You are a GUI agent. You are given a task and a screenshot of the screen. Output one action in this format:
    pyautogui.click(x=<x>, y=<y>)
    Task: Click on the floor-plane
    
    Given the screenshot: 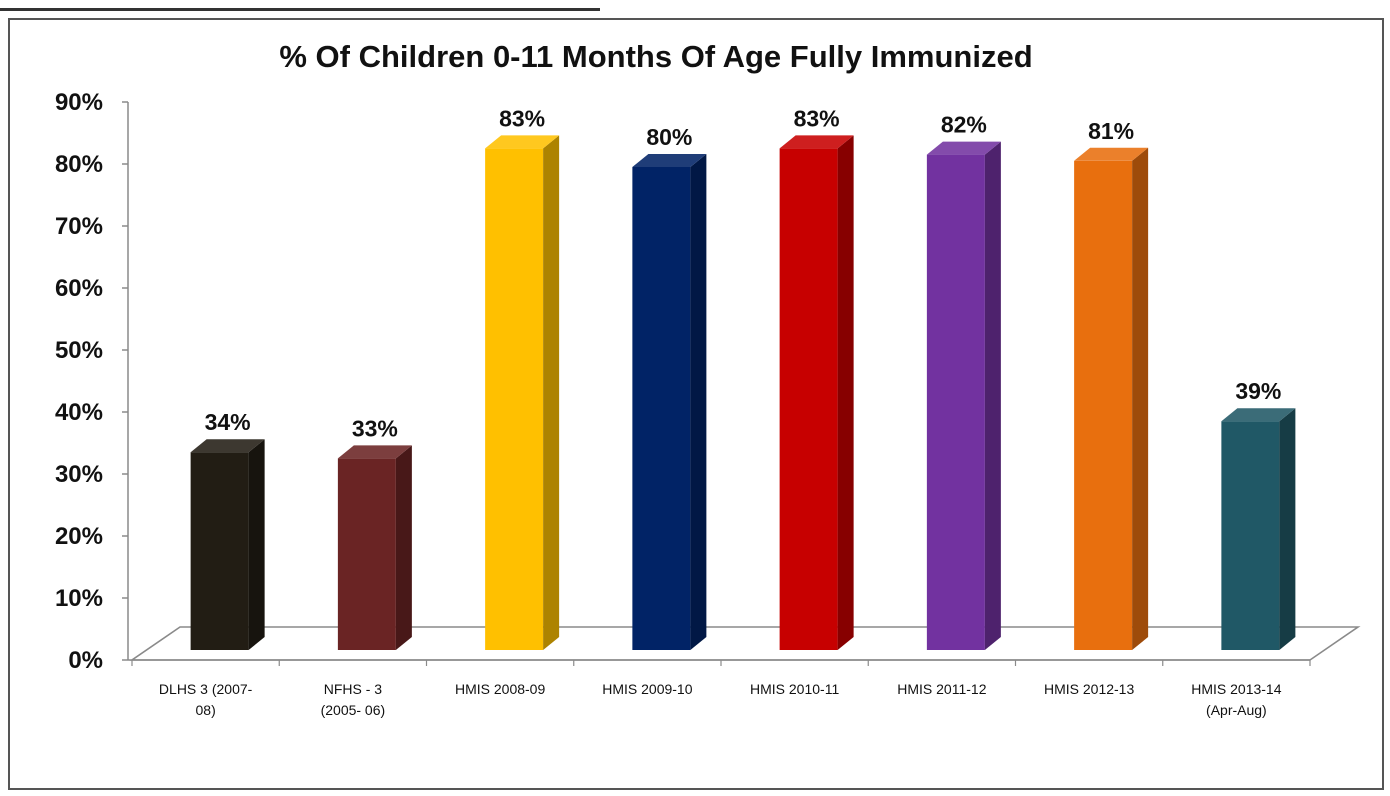 What is the action you would take?
    pyautogui.click(x=745, y=643)
    